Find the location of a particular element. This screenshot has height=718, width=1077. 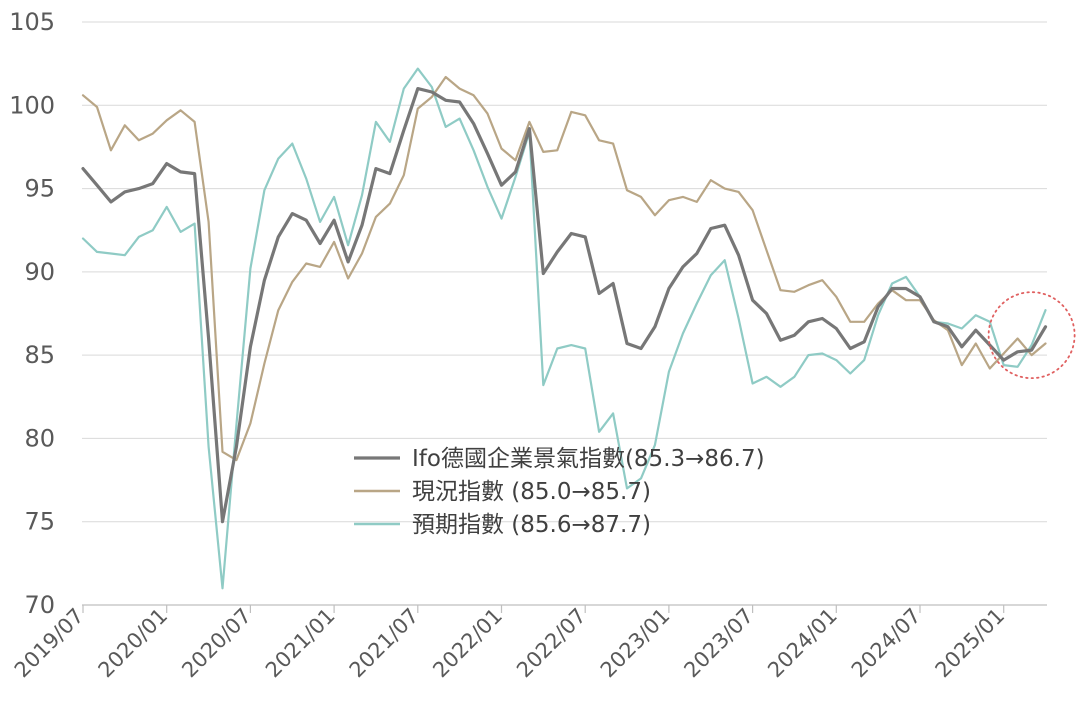

x-tick-label: 2020/01 is located at coordinates (133, 643).